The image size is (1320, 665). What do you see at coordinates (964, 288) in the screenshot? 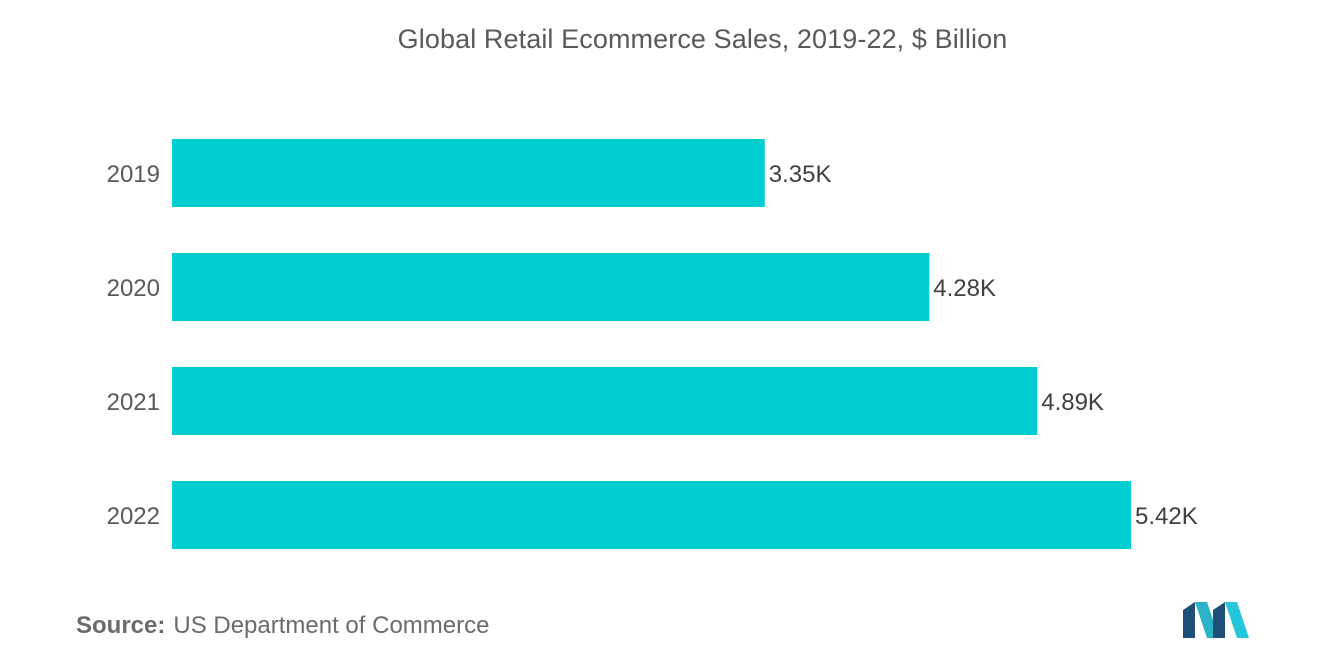
I see `data-label-2020: 4.28K` at bounding box center [964, 288].